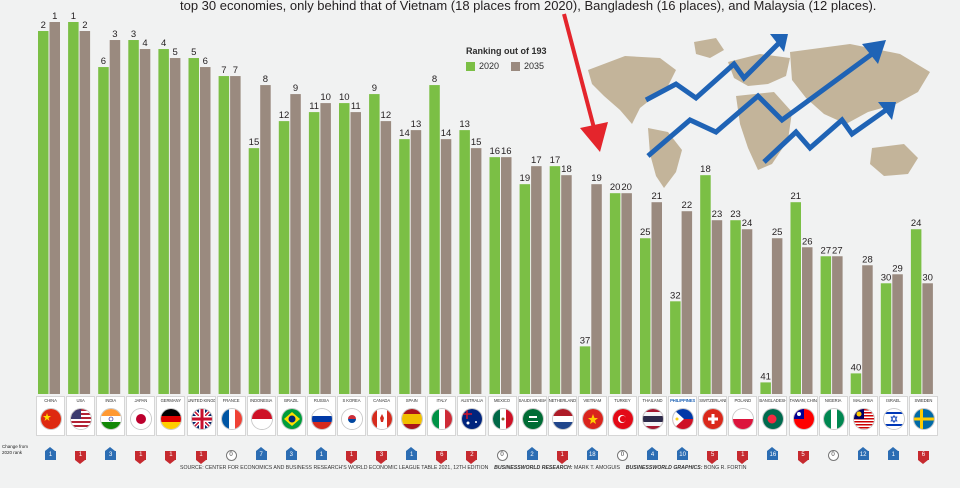 The width and height of the screenshot is (960, 488). I want to click on flag-se-icon, so click(923, 419).